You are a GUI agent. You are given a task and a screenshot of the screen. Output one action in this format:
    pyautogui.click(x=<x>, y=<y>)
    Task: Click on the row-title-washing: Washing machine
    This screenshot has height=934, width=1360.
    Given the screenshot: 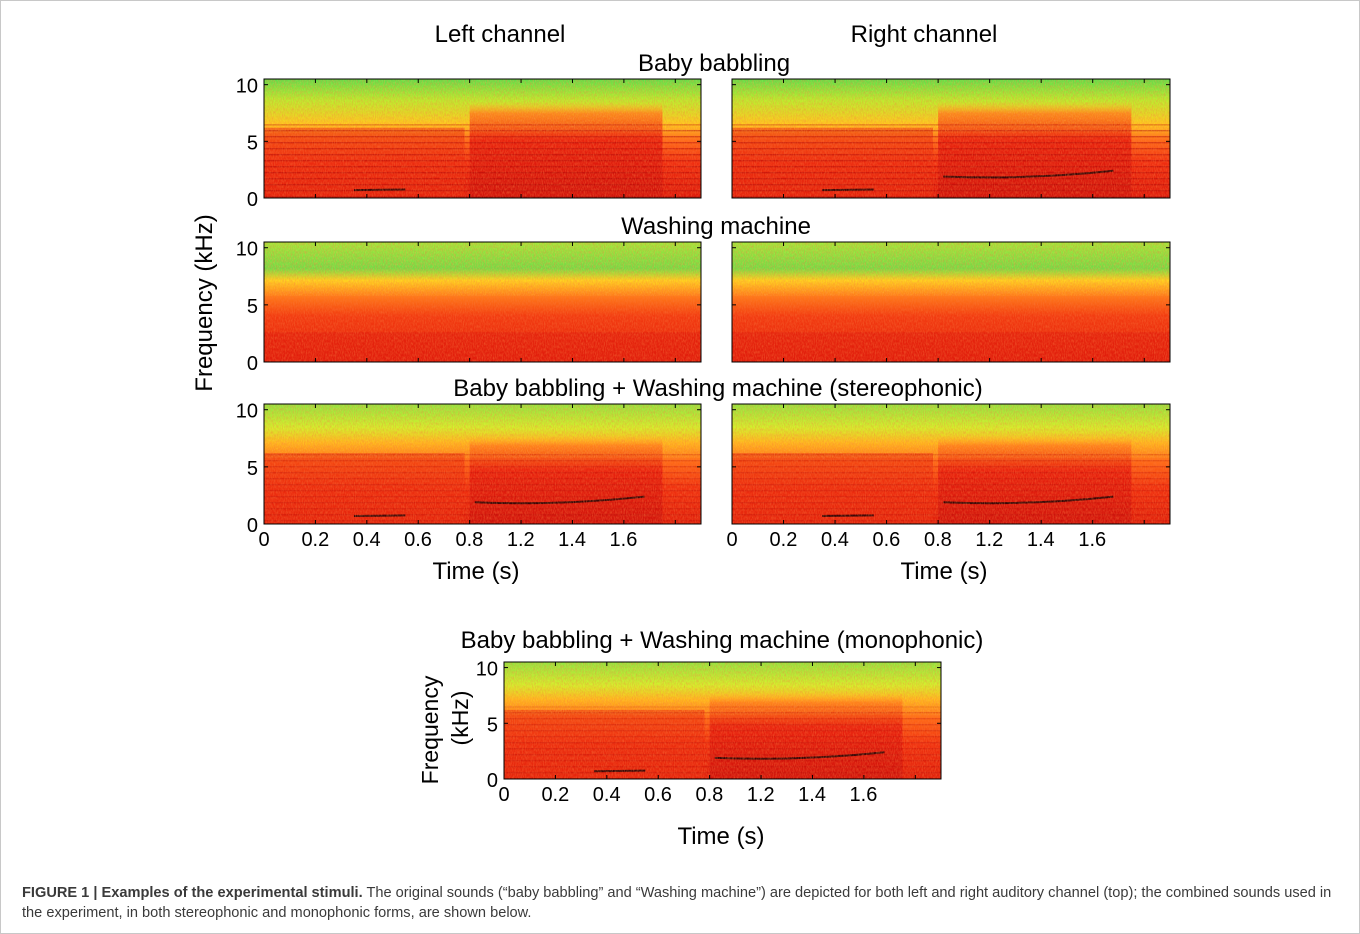 What is the action you would take?
    pyautogui.click(x=716, y=226)
    